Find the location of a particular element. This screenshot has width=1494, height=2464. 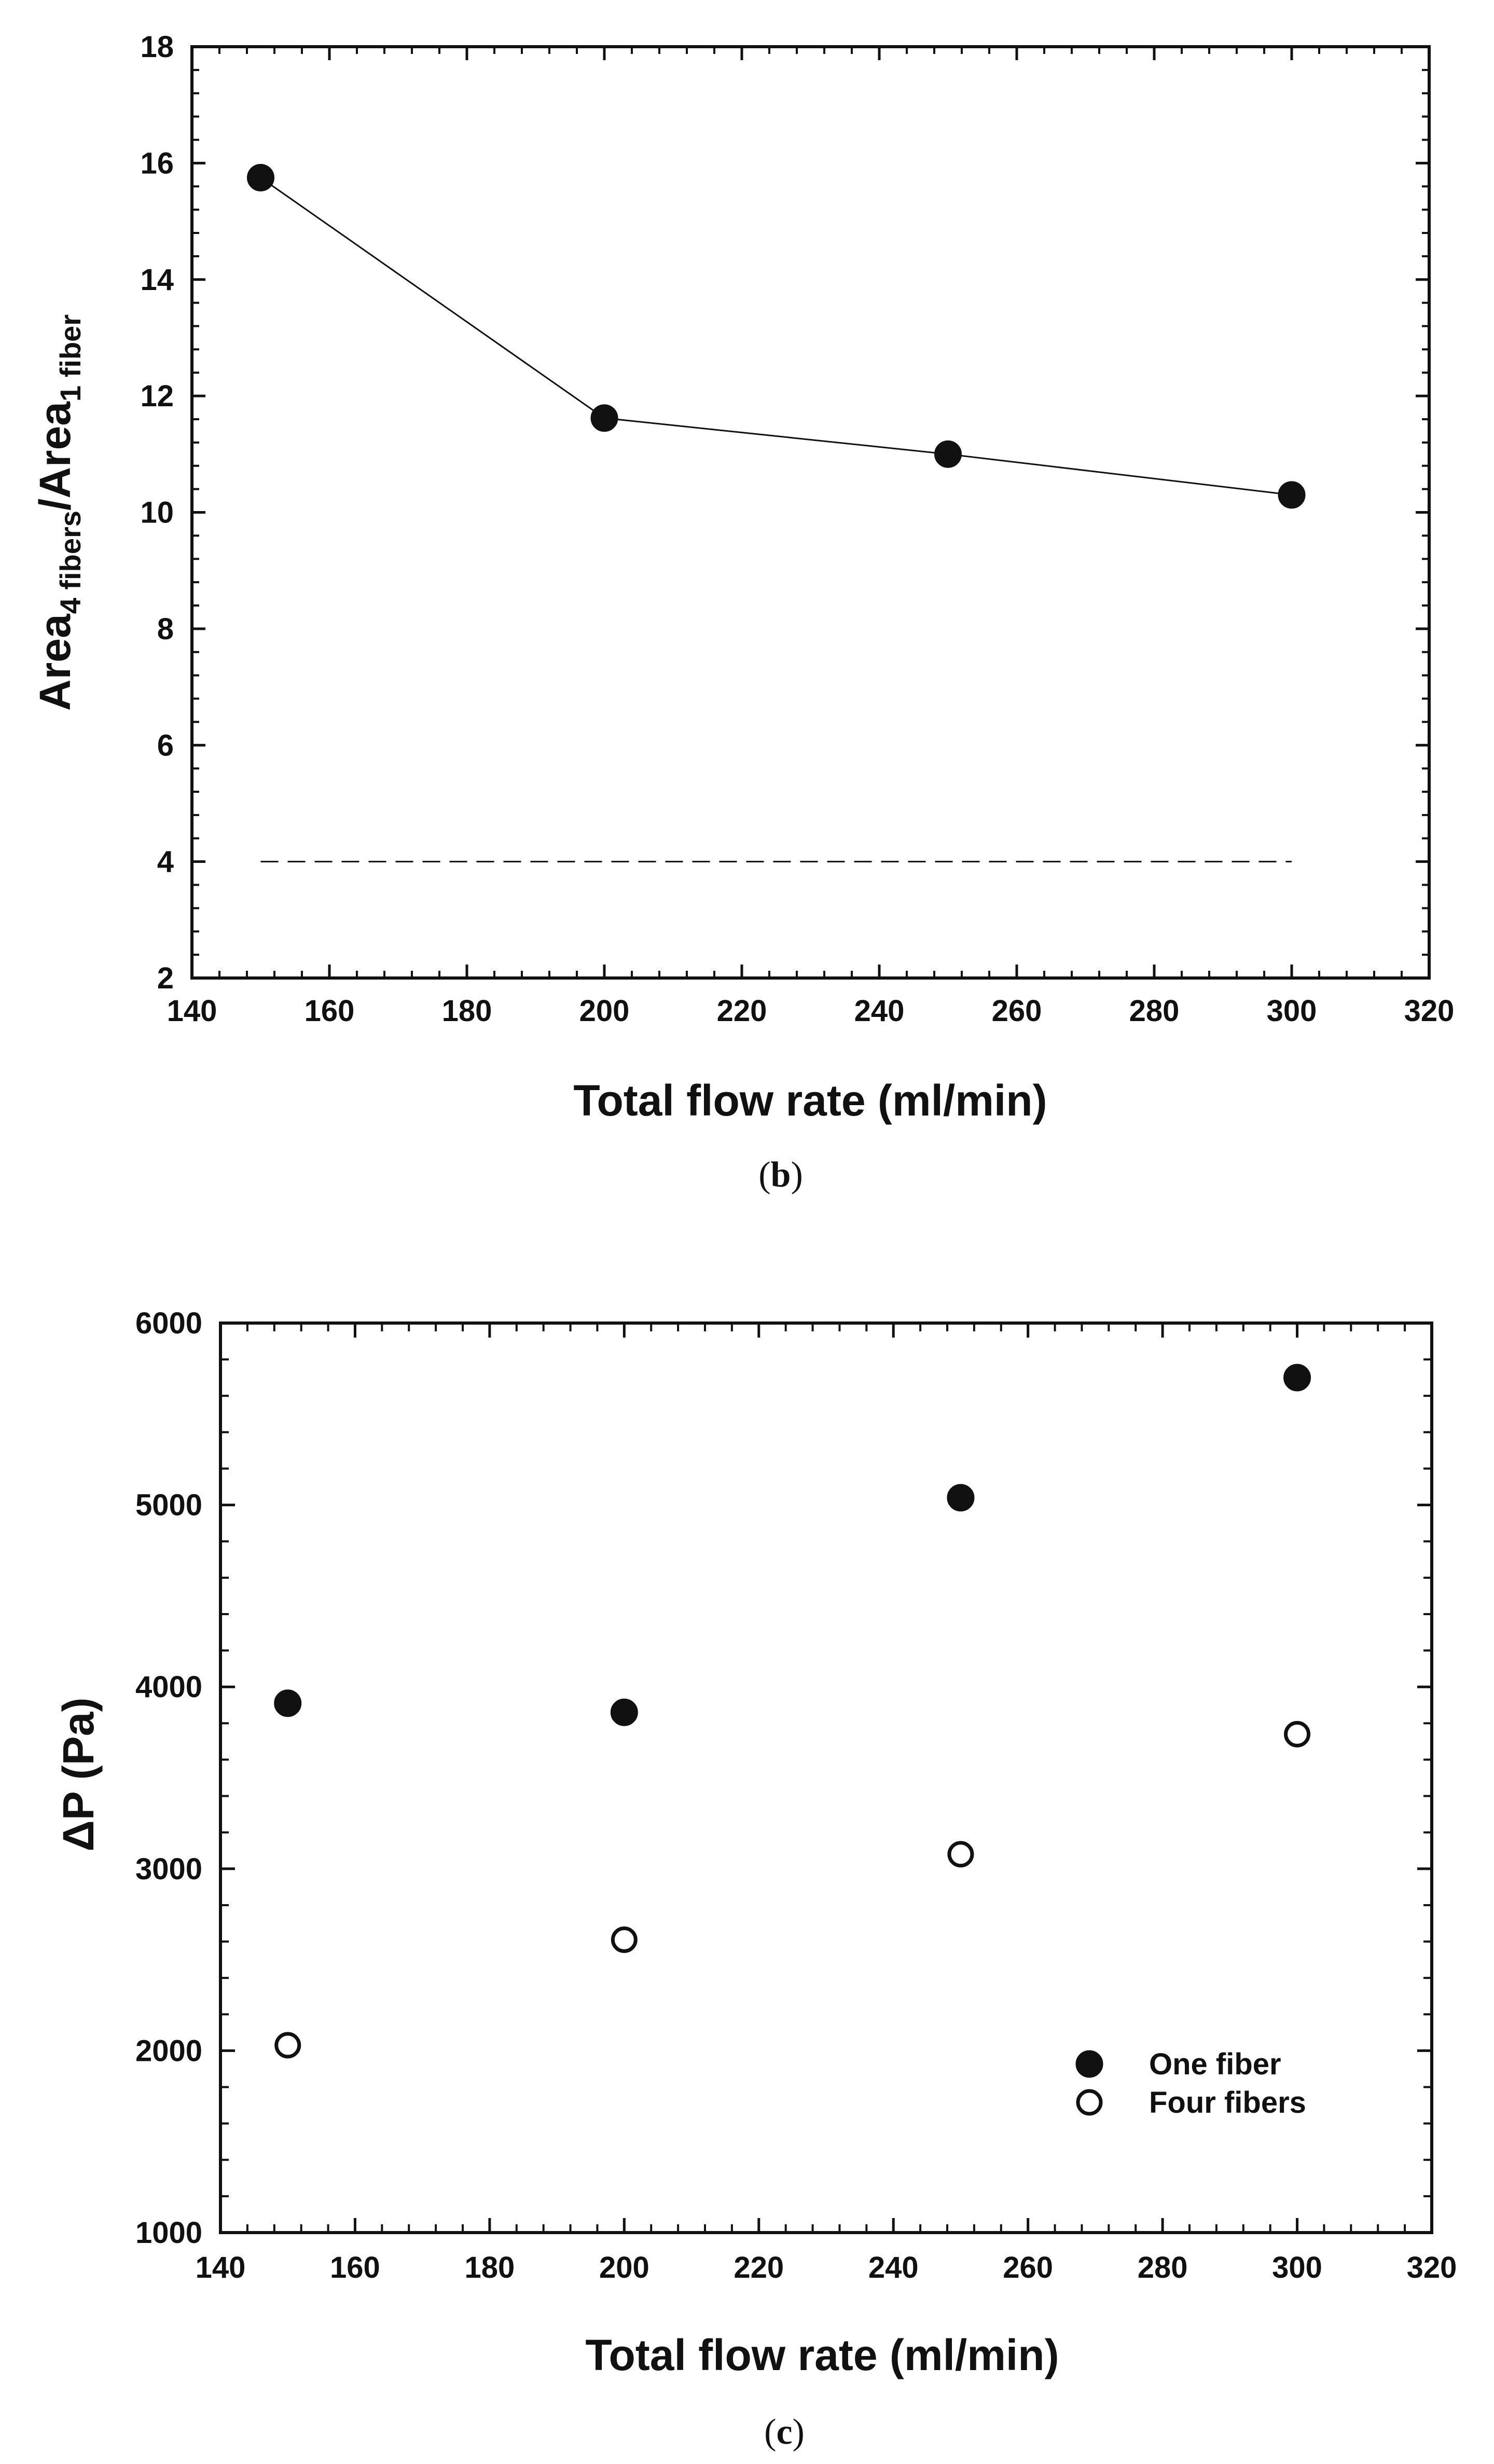

y-tick-label-3000: 3000 is located at coordinates (168, 1869).